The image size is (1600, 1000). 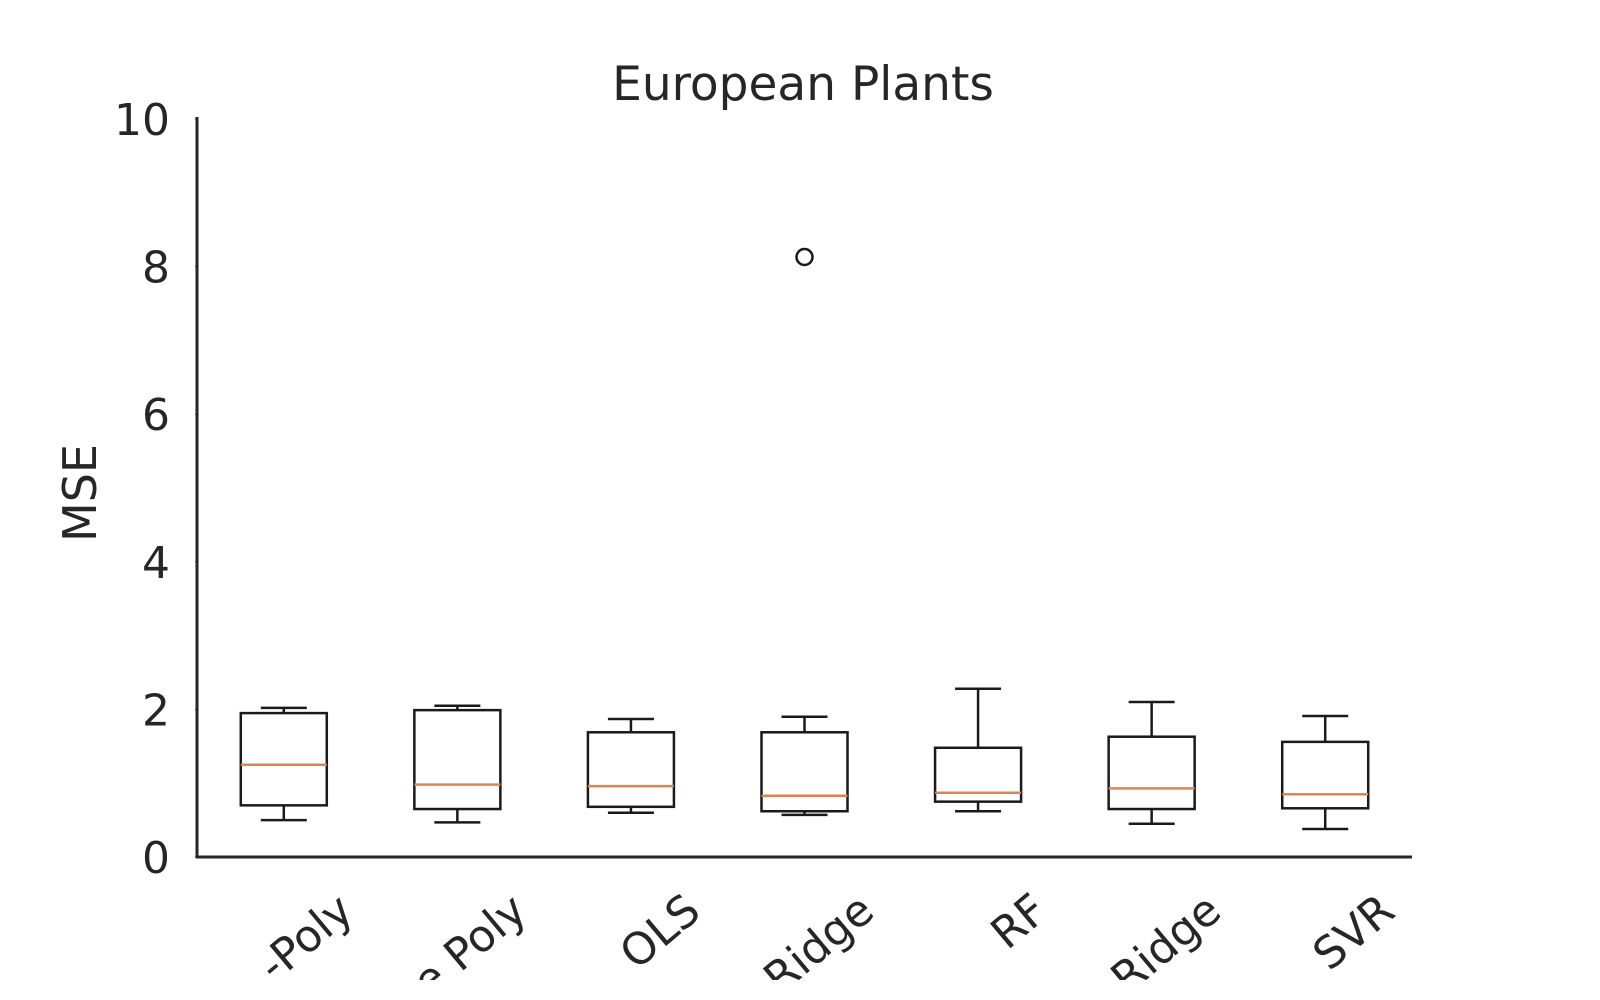 I want to click on y-tick-label: 10, so click(x=142, y=120).